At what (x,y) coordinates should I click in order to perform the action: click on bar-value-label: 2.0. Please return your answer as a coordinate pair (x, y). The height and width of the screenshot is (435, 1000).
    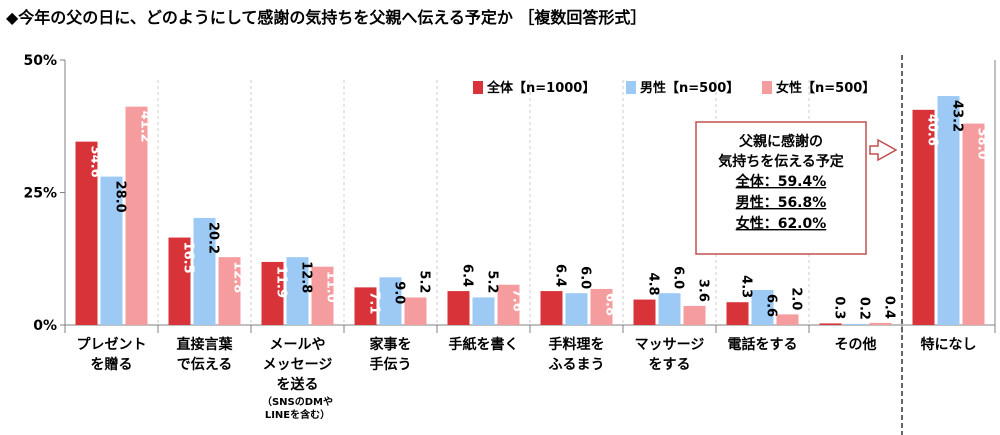
    Looking at the image, I should click on (796, 298).